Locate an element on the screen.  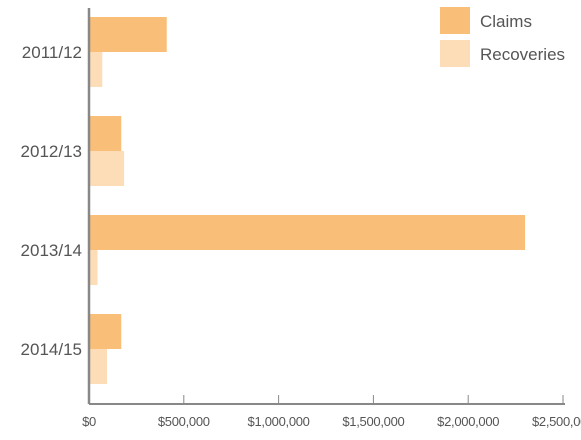
x-tick-label-2: $1,000,000 is located at coordinates (279, 421).